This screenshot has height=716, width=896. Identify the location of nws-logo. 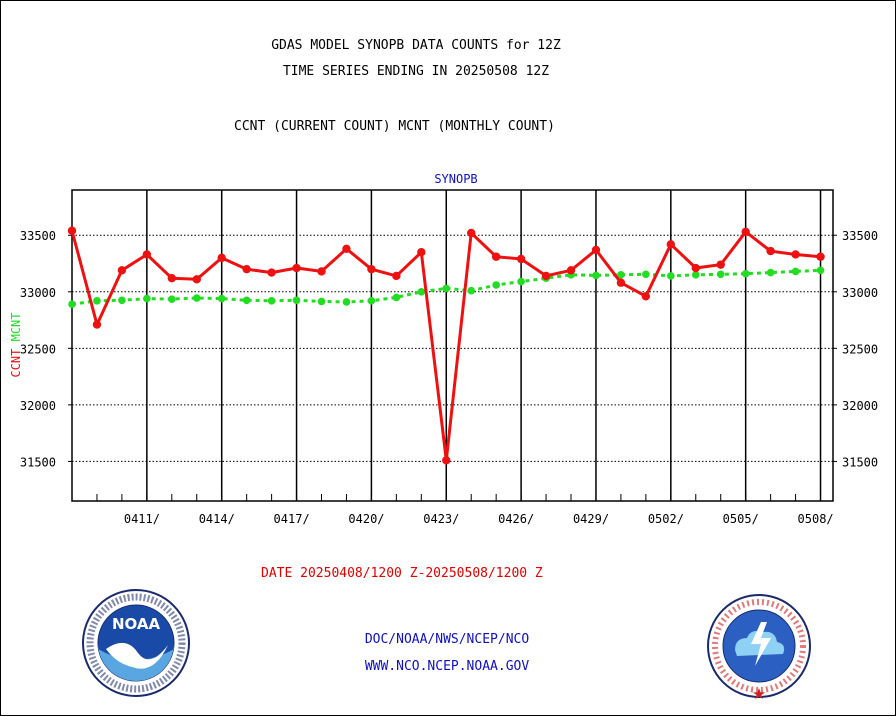
(759, 646).